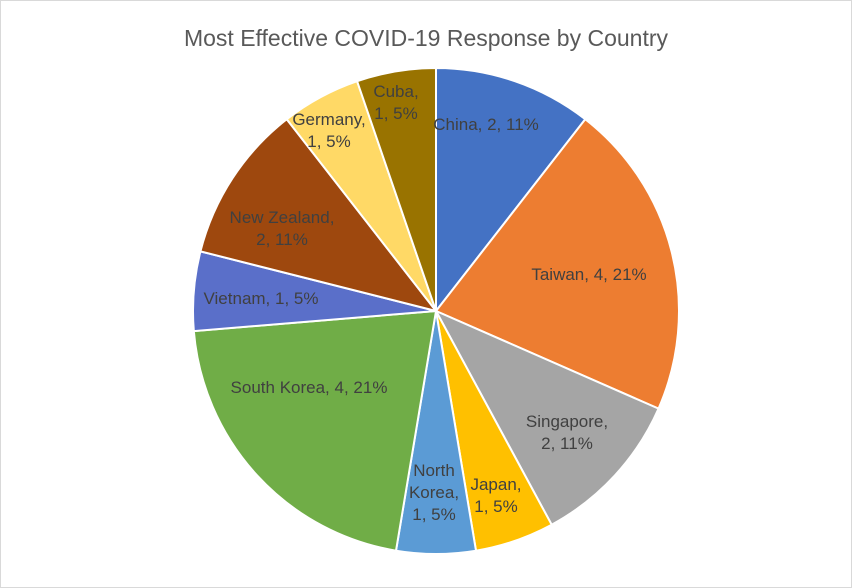  I want to click on data-label-cuba: Cuba, 1, 5%, so click(395, 102).